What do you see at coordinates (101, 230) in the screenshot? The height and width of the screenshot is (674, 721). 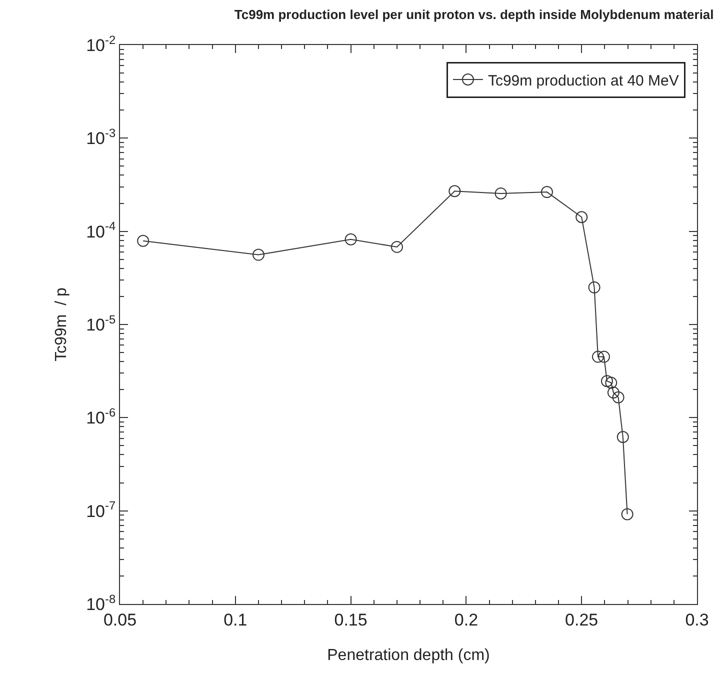 I see `y-tick-label: 10$^{-4}$` at bounding box center [101, 230].